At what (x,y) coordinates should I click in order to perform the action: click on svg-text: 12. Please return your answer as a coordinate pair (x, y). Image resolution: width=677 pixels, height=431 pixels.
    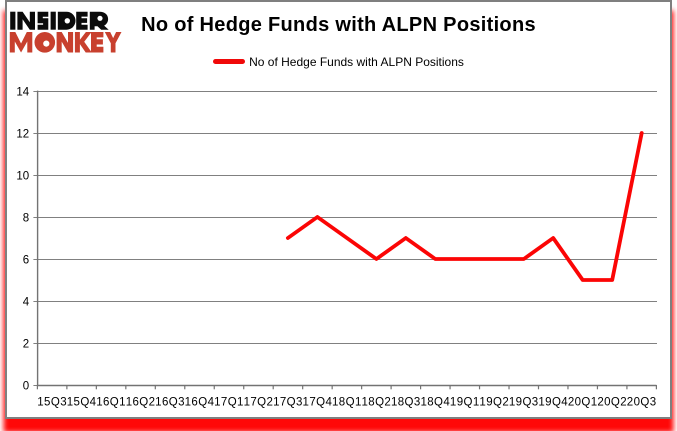
    Looking at the image, I should click on (22, 135).